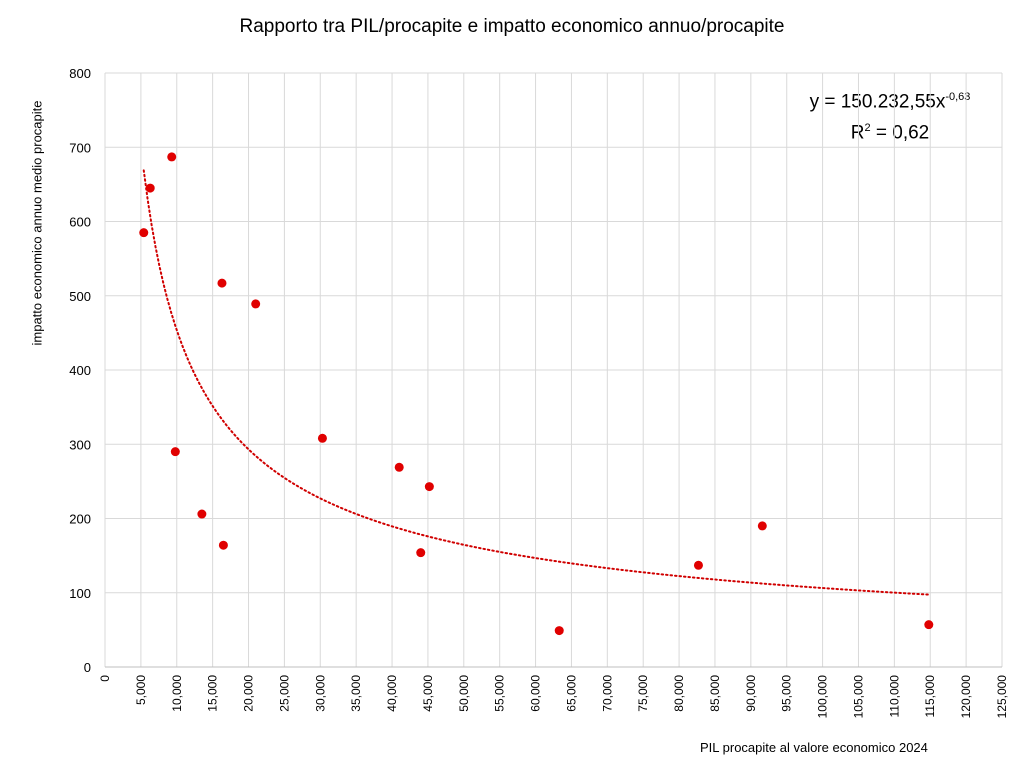 The image size is (1024, 774). Describe the element at coordinates (536, 693) in the screenshot. I see `x-tick-label: 60,000` at that location.